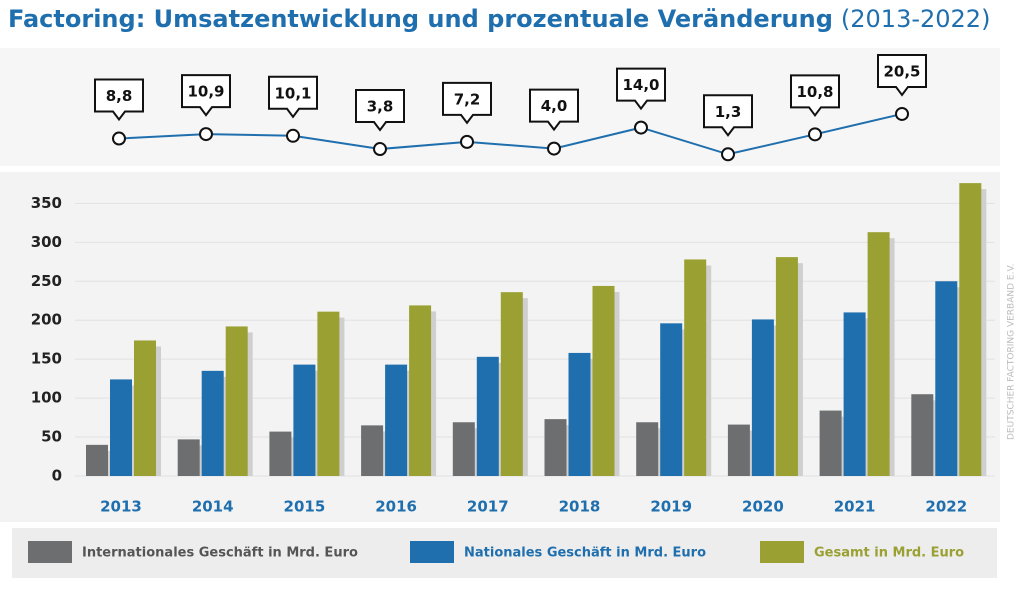  What do you see at coordinates (46, 320) in the screenshot?
I see `y-tick-label: 200` at bounding box center [46, 320].